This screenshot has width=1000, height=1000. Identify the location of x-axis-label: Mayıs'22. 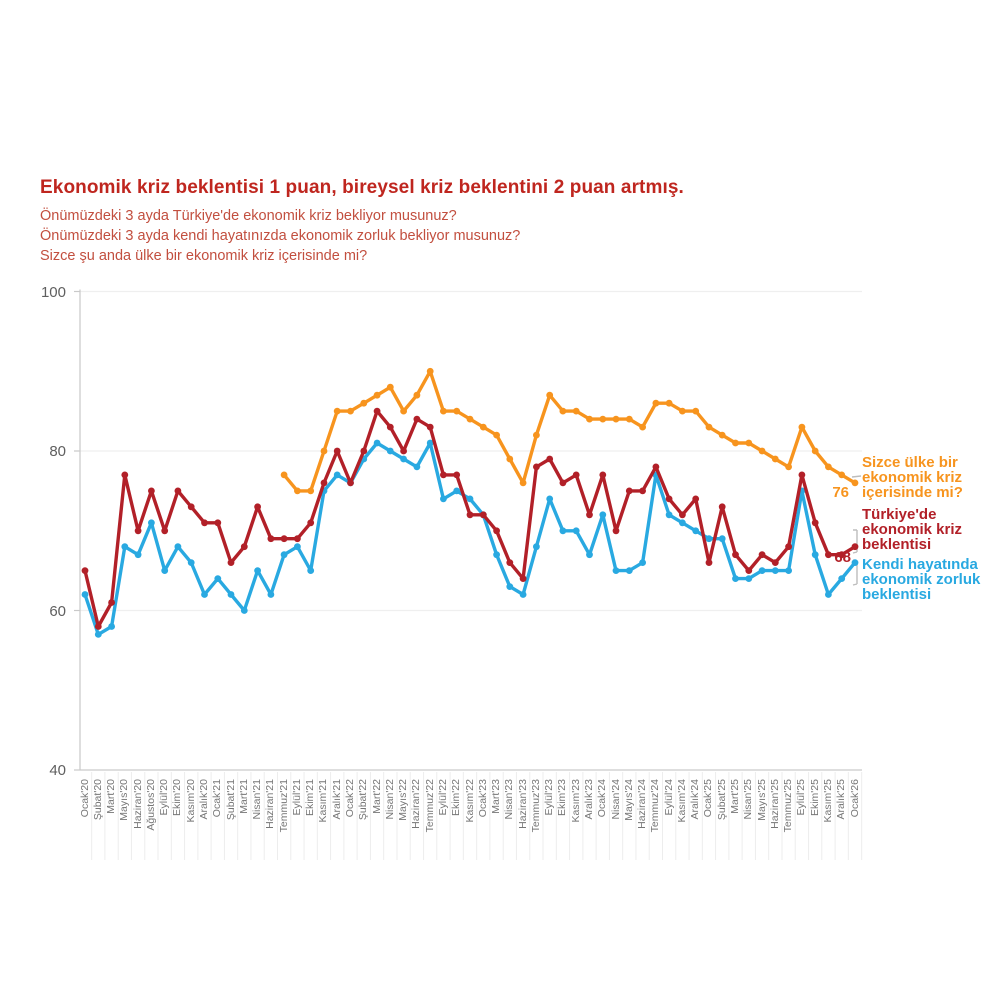
(403, 800).